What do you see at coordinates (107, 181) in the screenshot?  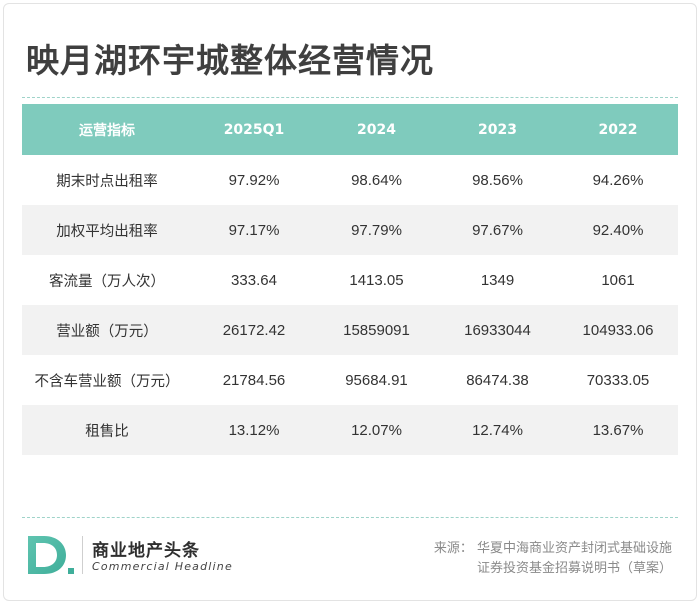 I see `row-label: 期末时点出租率` at bounding box center [107, 181].